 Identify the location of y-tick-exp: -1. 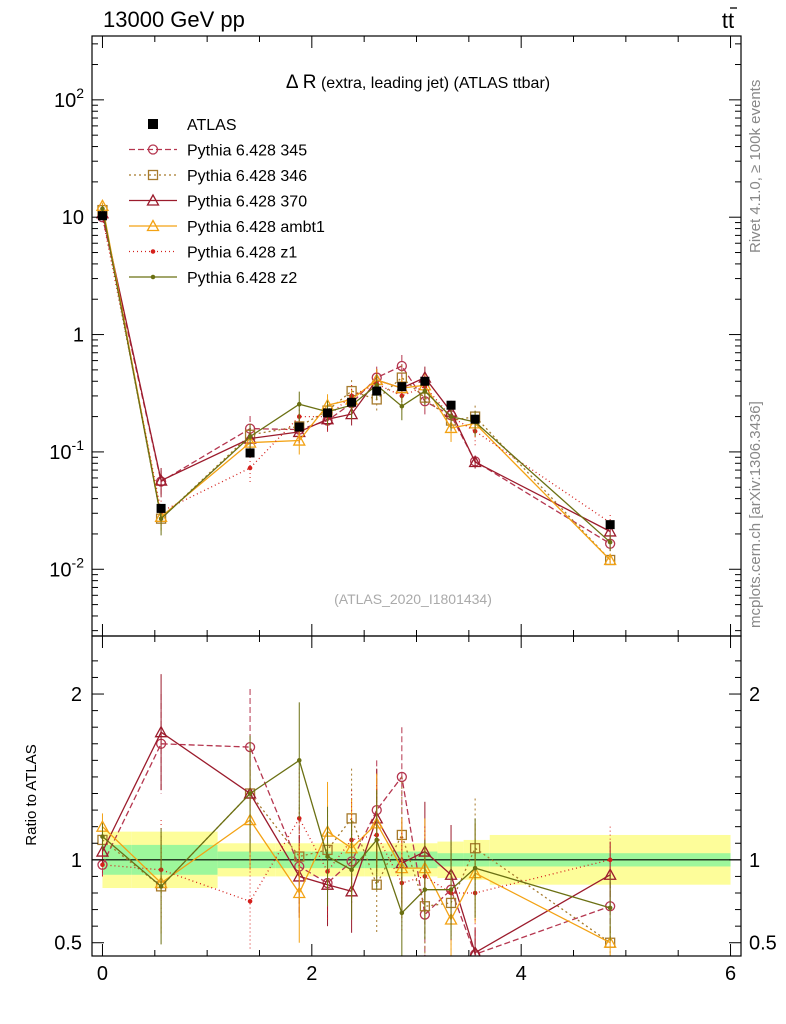
(78, 445).